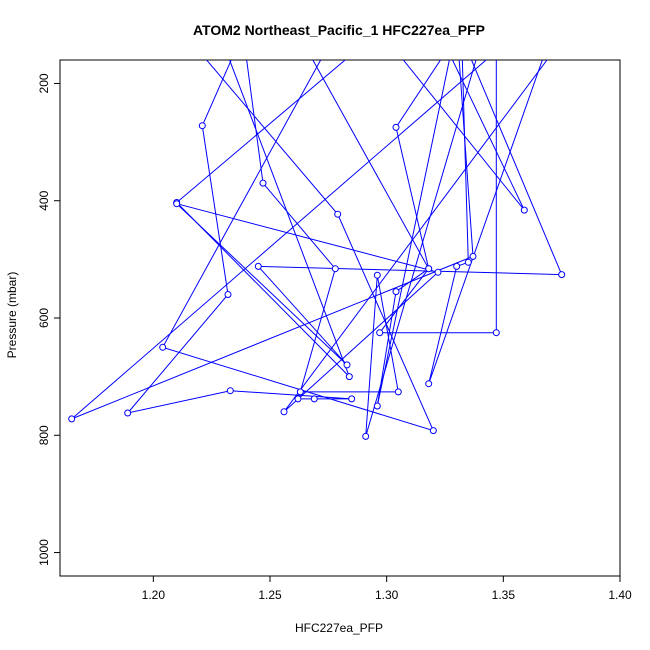 The height and width of the screenshot is (650, 650). Describe the element at coordinates (620, 595) in the screenshot. I see `x-tick-label: 1.40` at that location.